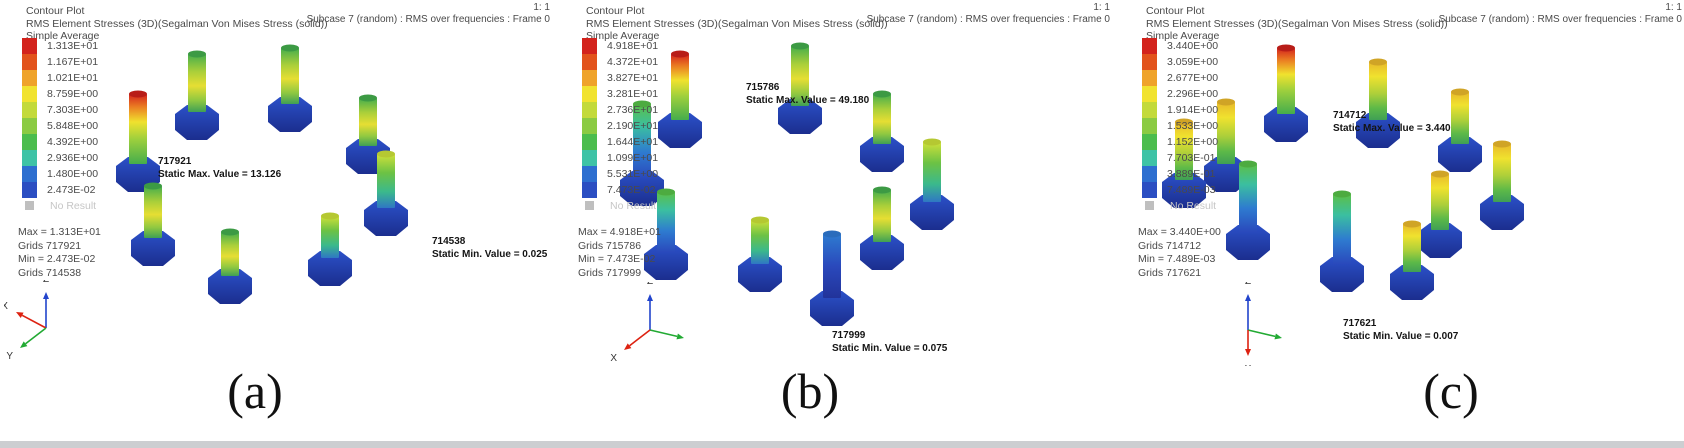 The width and height of the screenshot is (1684, 448). I want to click on max-annotation: 714712 Static Max. Value = 3.440, so click(1392, 122).